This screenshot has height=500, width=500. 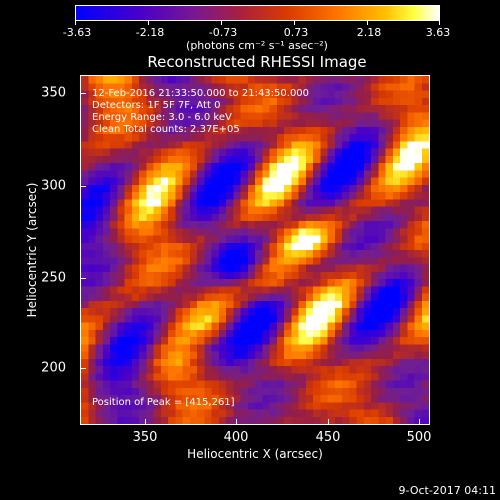 What do you see at coordinates (201, 93) in the screenshot?
I see `annotation-time: 12-Feb-2016 21:33:50.000 to 21:43:50.000` at bounding box center [201, 93].